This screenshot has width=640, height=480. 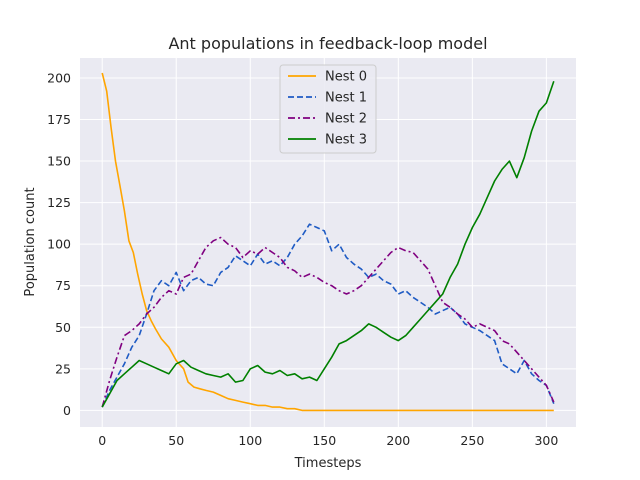 I want to click on chart-title: Ant populations in feedback-loop model, so click(x=327, y=43).